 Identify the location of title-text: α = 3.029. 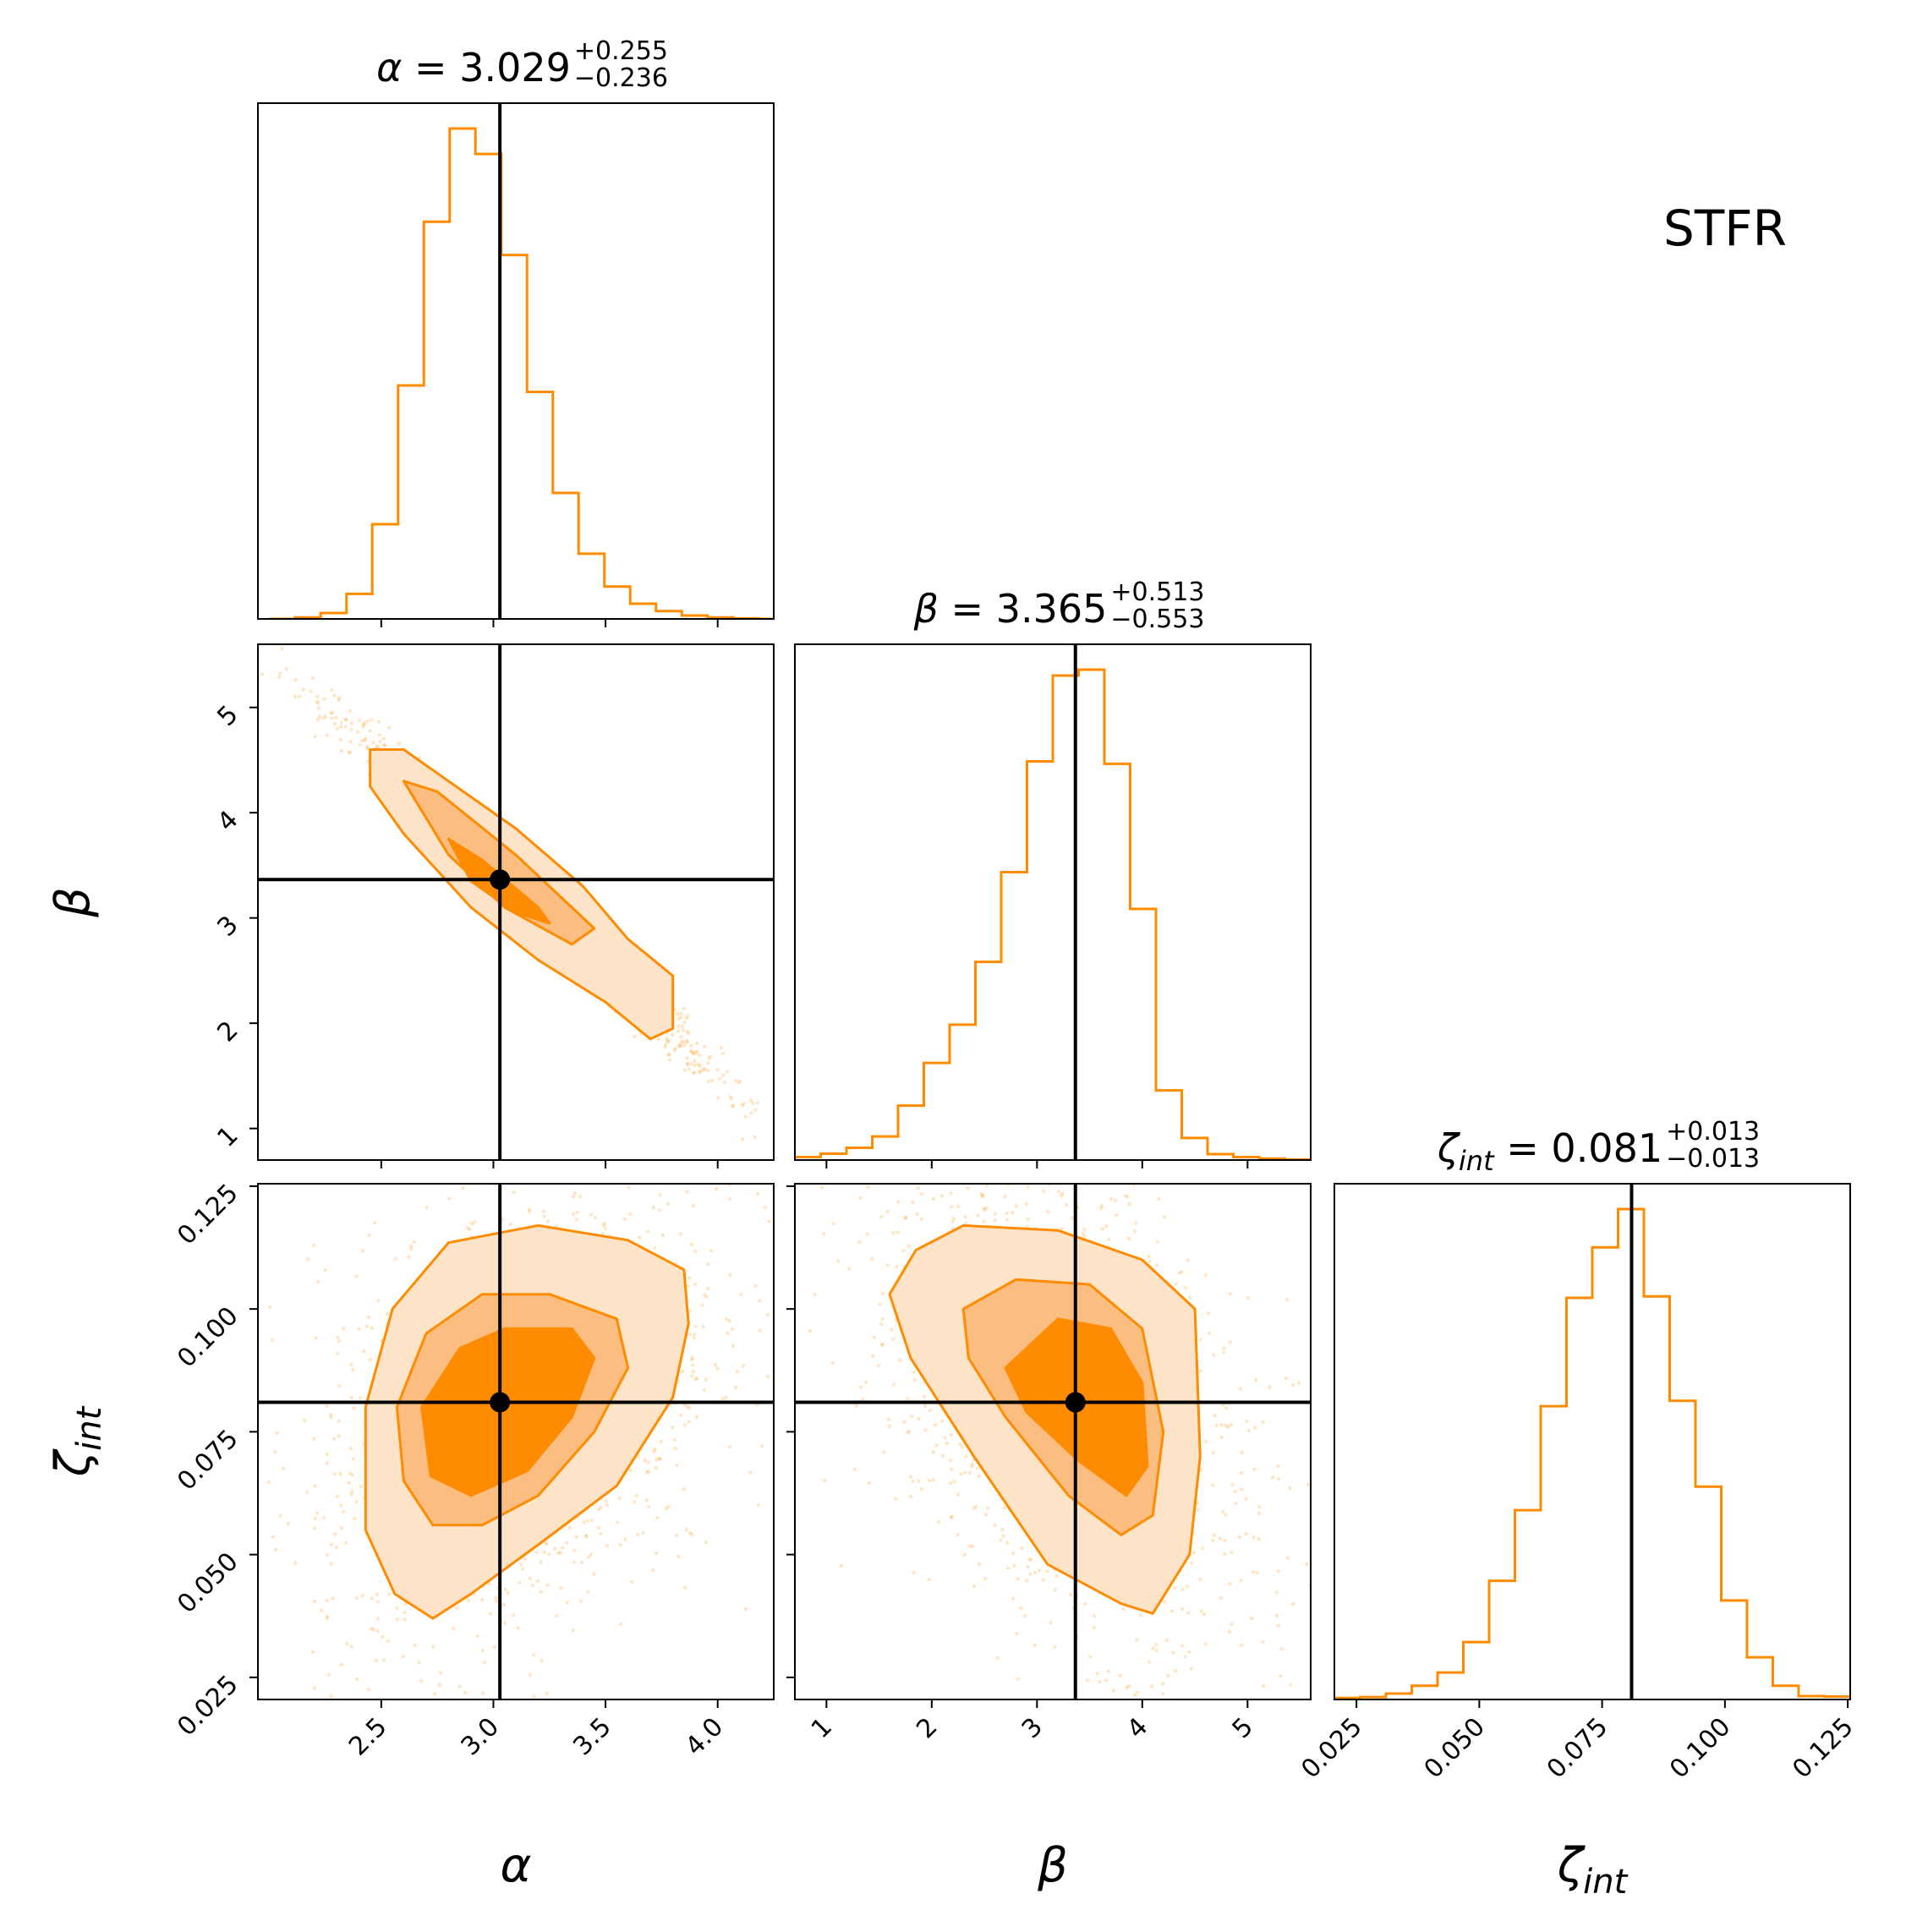
(473, 67).